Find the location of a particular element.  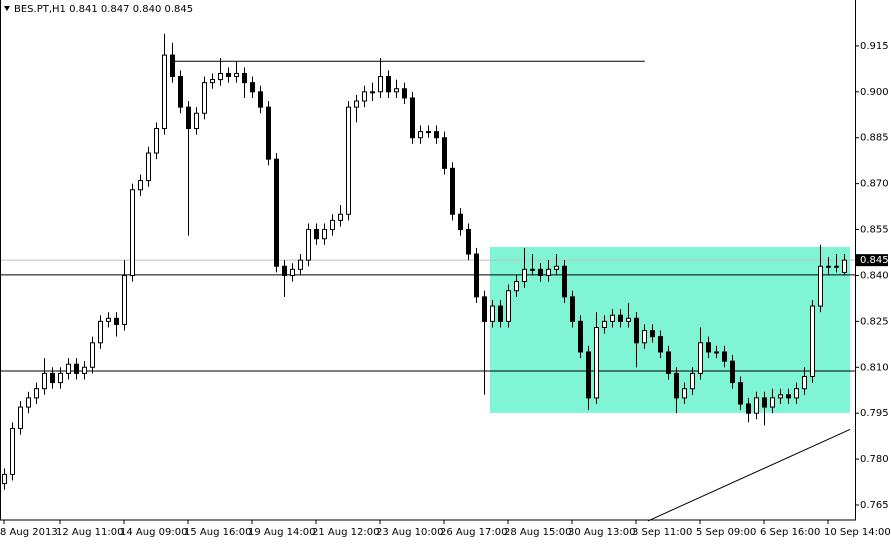

y-tick-label: 0.915 is located at coordinates (874, 46).